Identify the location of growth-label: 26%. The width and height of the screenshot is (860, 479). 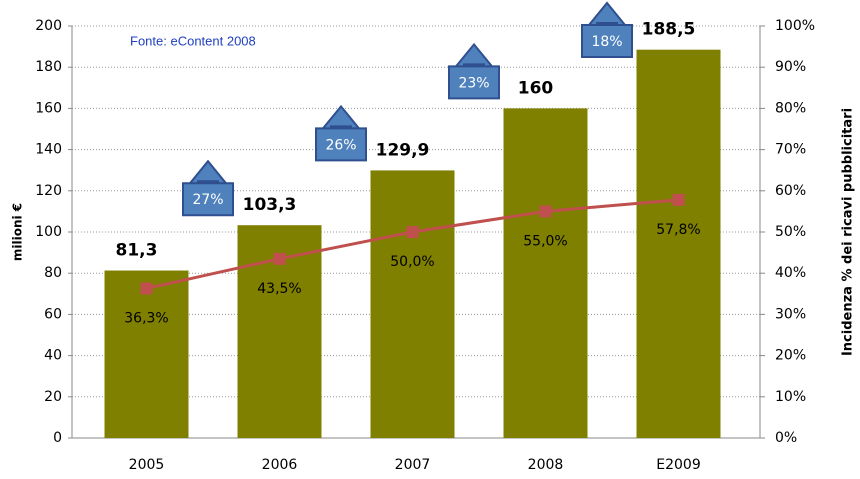
(340, 145).